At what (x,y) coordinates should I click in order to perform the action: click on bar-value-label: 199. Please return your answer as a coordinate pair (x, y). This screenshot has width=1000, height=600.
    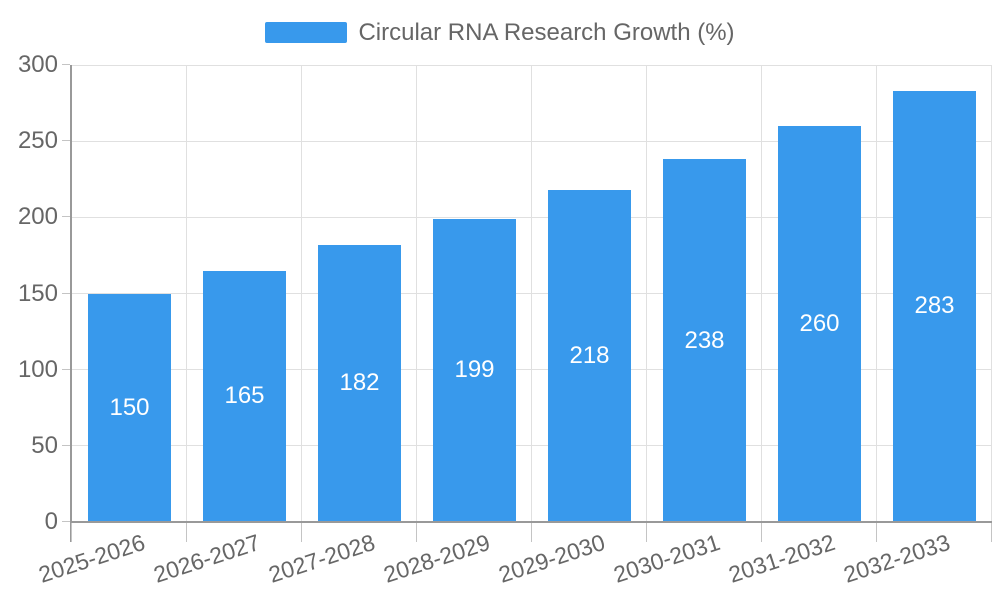
    Looking at the image, I should click on (474, 370).